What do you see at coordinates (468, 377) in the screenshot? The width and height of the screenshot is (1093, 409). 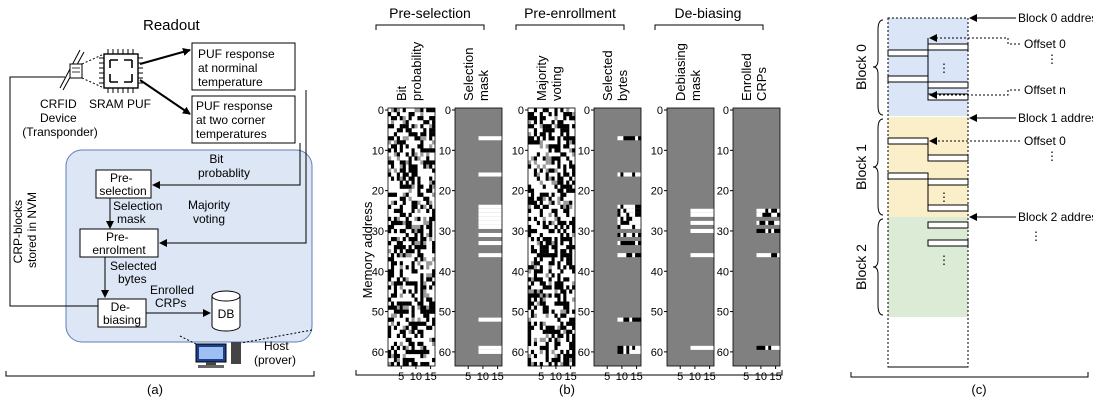 I see `x-tick-label: 5` at bounding box center [468, 377].